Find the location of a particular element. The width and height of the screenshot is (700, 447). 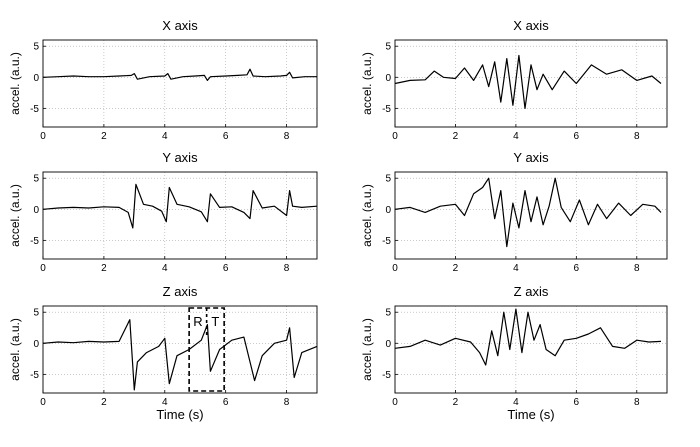

subplot-2: 0 2 4 6 8 5 0 -5 X axis accel. (a.u.) is located at coordinates (513, 80).